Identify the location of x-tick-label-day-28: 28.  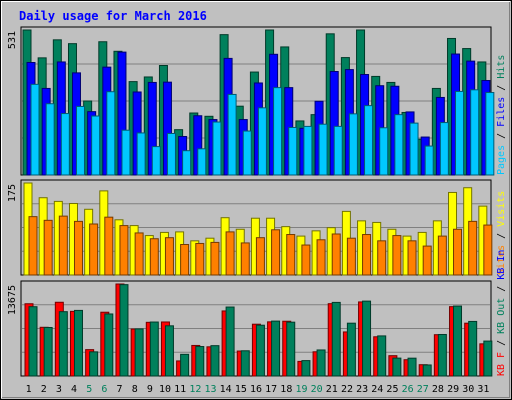
(438, 389).